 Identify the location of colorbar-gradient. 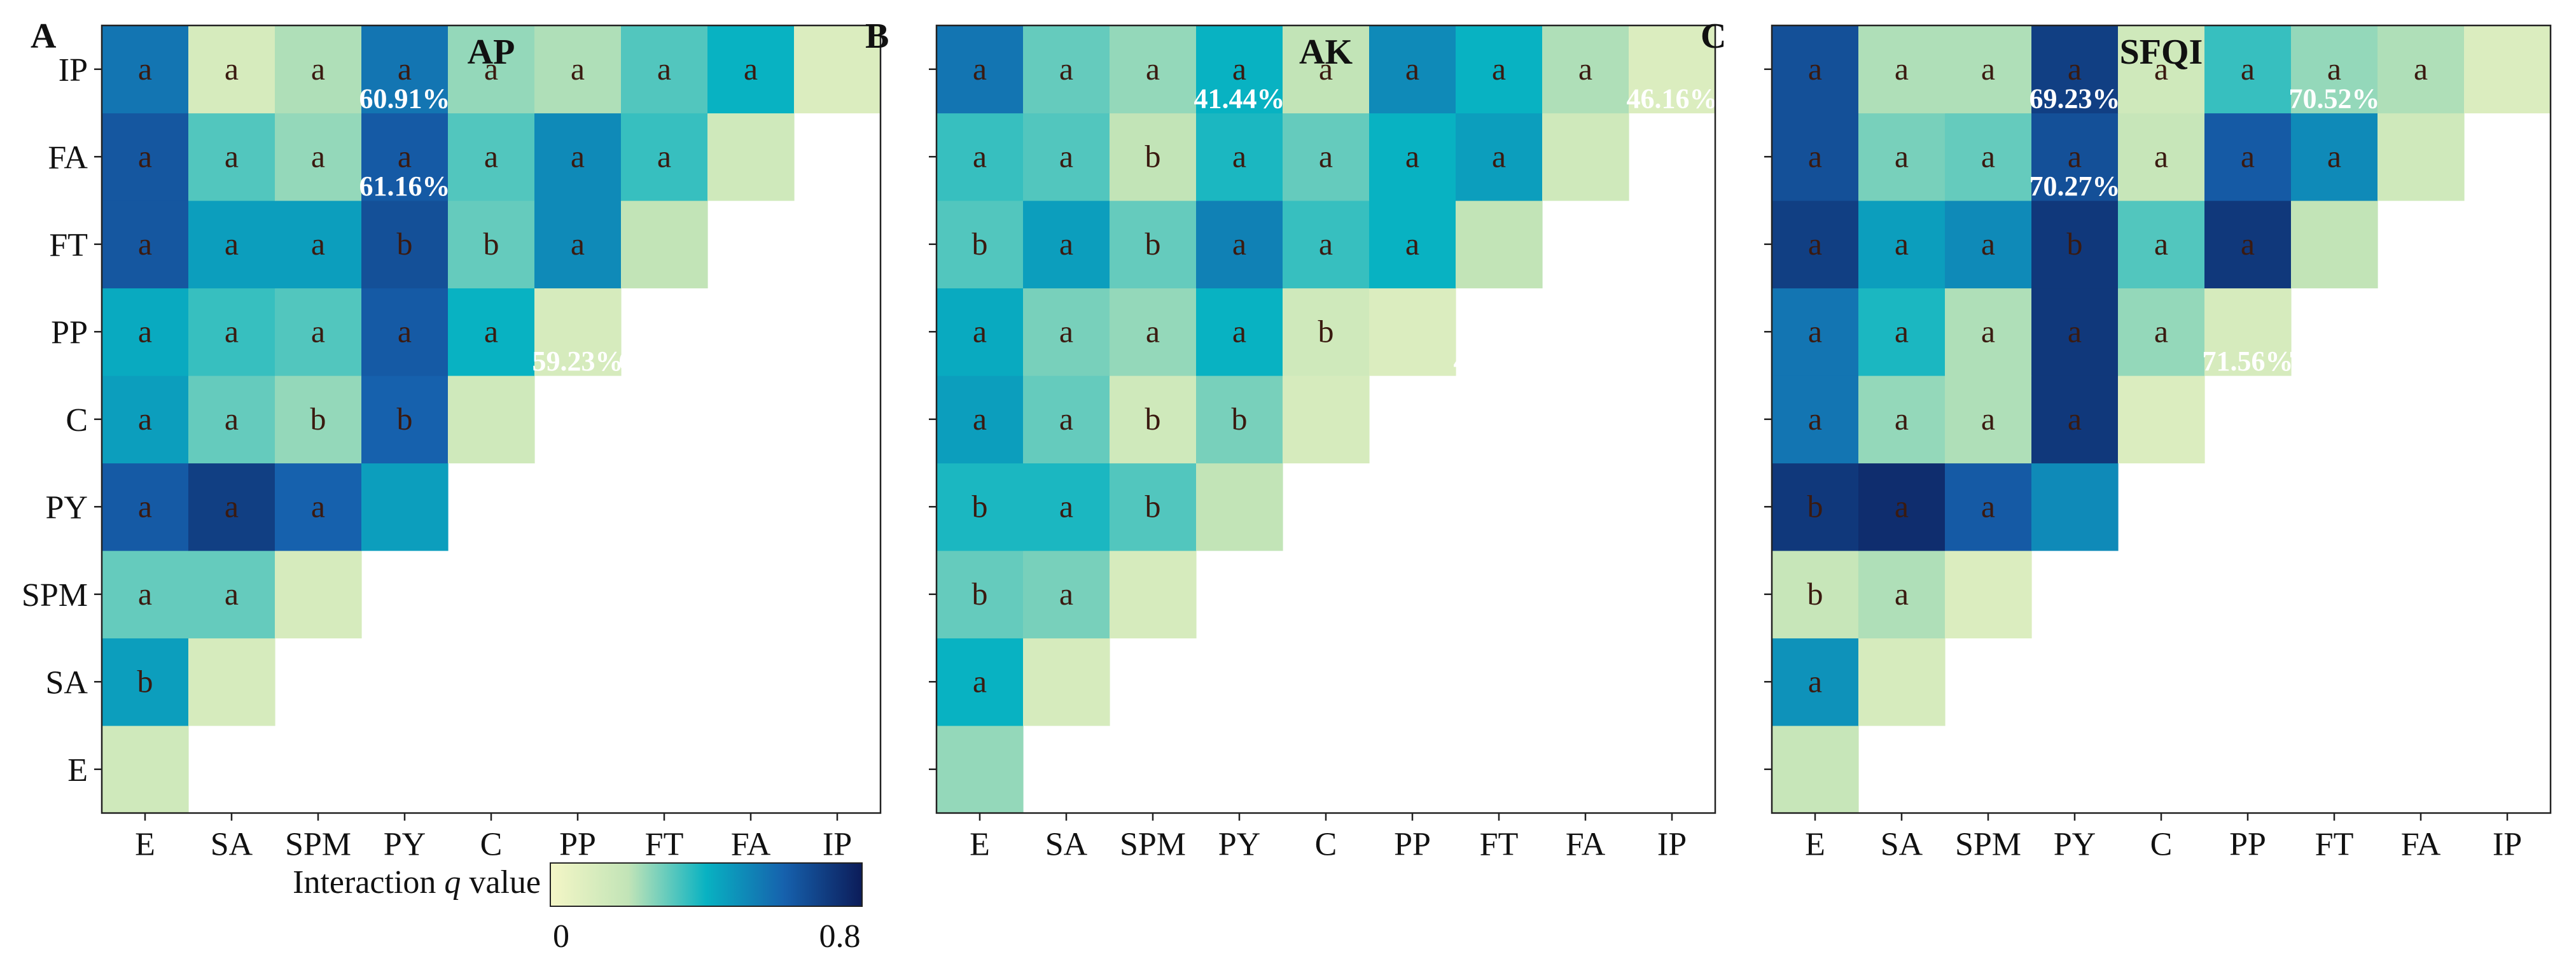
(706, 885).